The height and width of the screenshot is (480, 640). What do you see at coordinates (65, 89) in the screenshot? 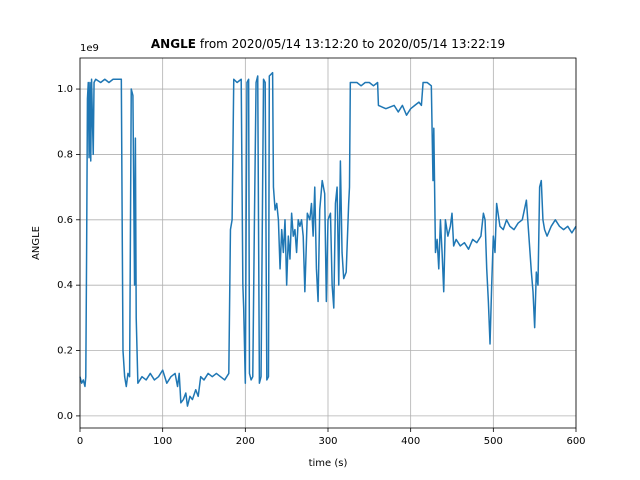
I see `y-tick-label: 1.0` at bounding box center [65, 89].